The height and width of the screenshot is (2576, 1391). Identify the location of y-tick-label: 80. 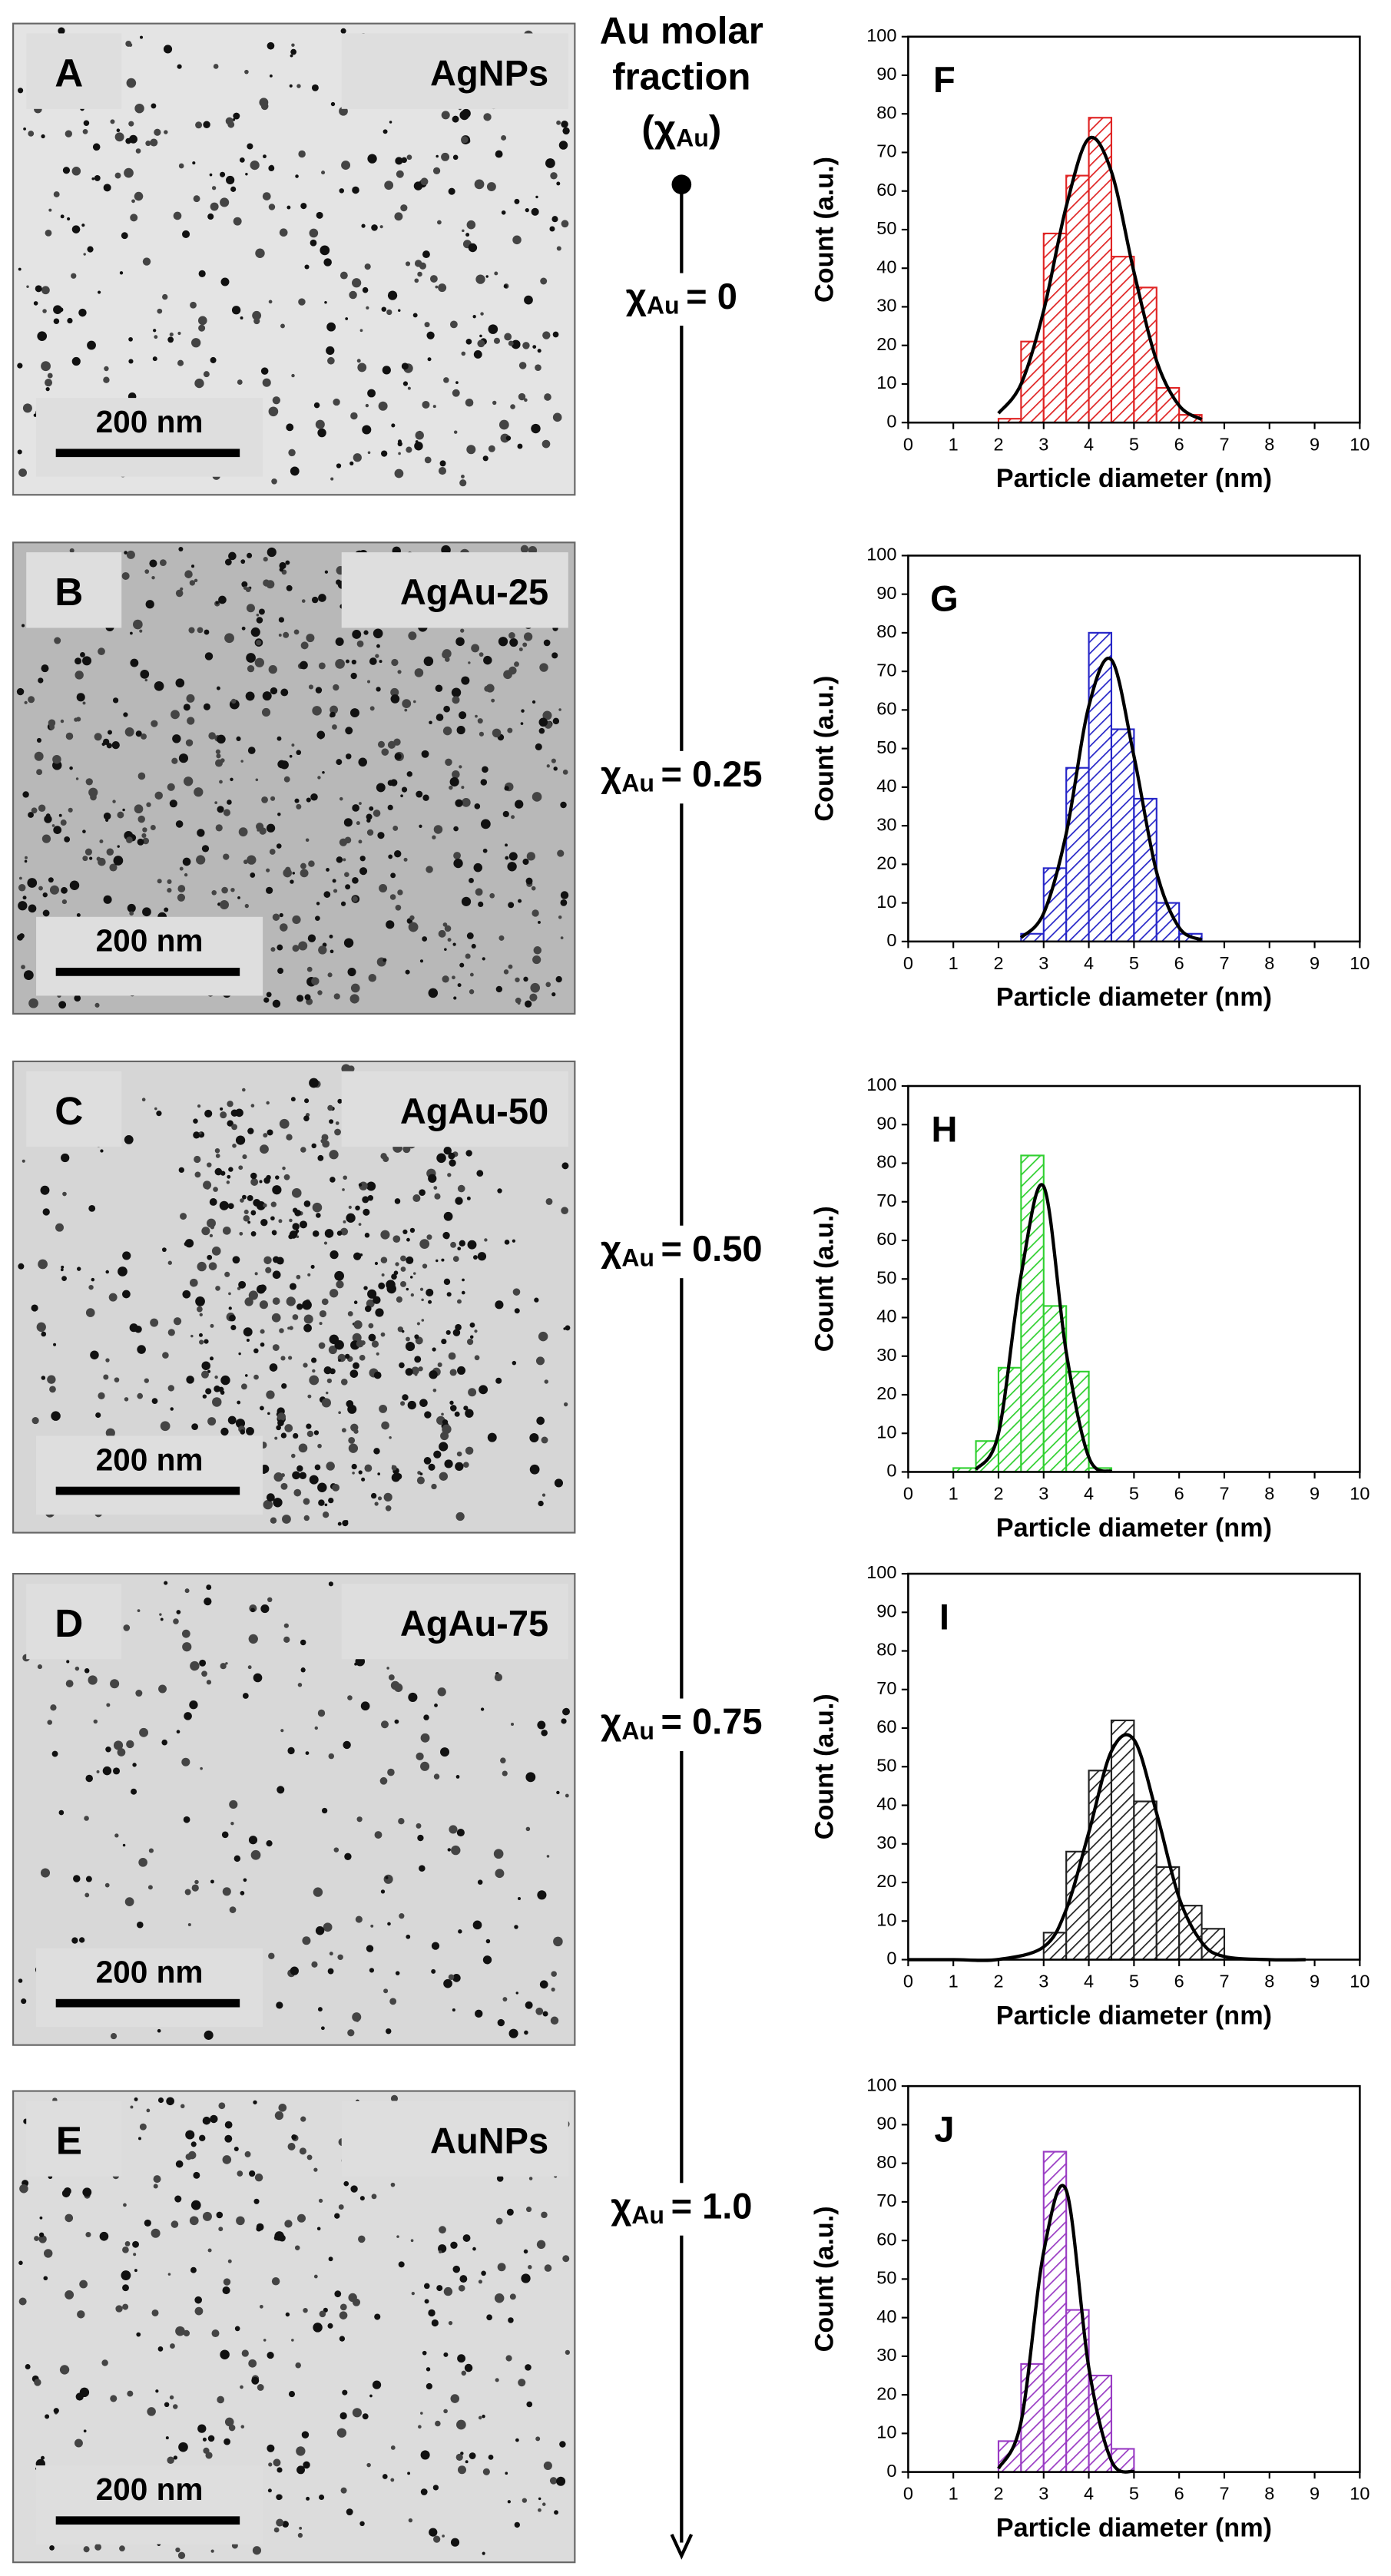
(886, 1162).